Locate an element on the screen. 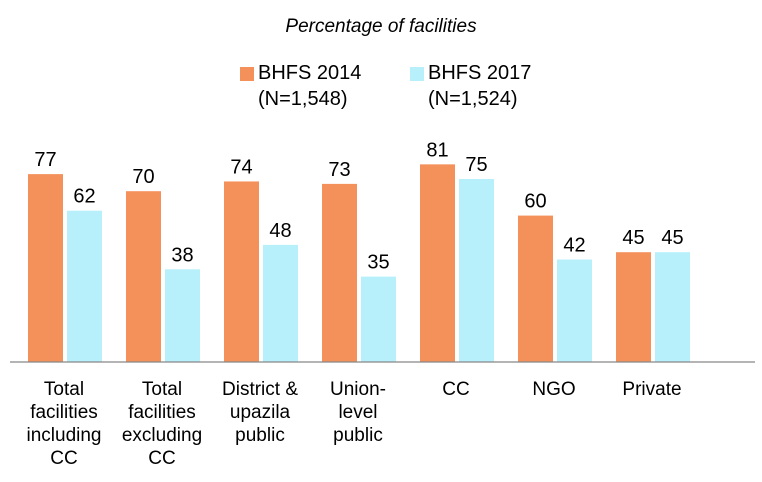  value-label: 77 is located at coordinates (45, 160).